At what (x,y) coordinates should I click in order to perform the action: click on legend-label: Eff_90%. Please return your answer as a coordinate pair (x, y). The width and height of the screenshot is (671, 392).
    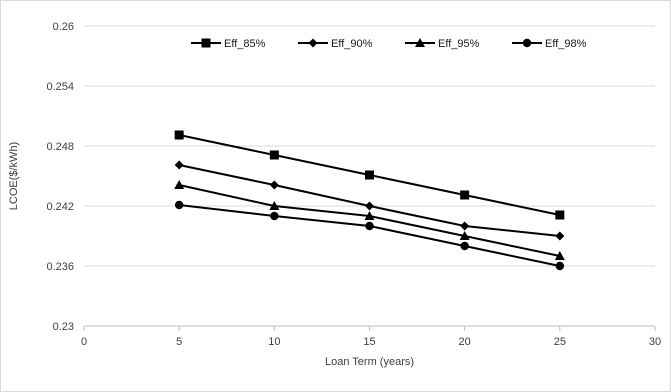
    Looking at the image, I should click on (352, 44).